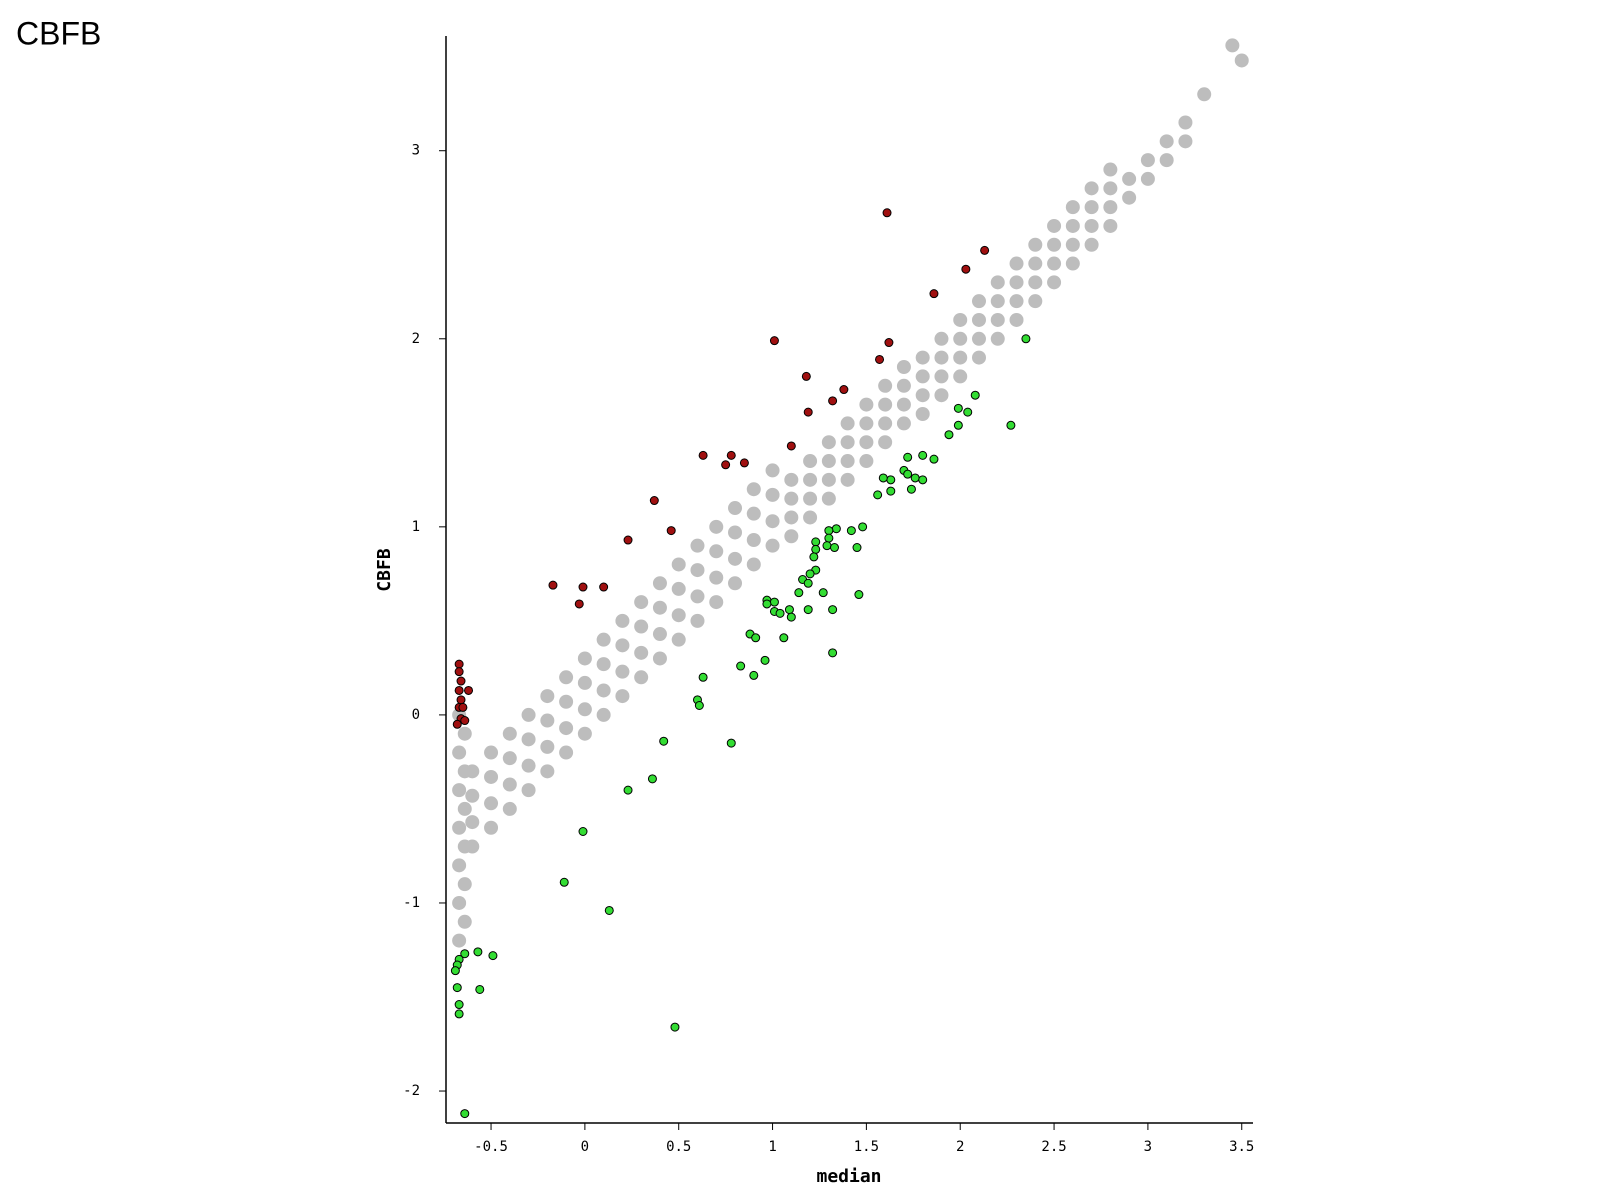  What do you see at coordinates (678, 1147) in the screenshot?
I see `x-tick-label: 0.5` at bounding box center [678, 1147].